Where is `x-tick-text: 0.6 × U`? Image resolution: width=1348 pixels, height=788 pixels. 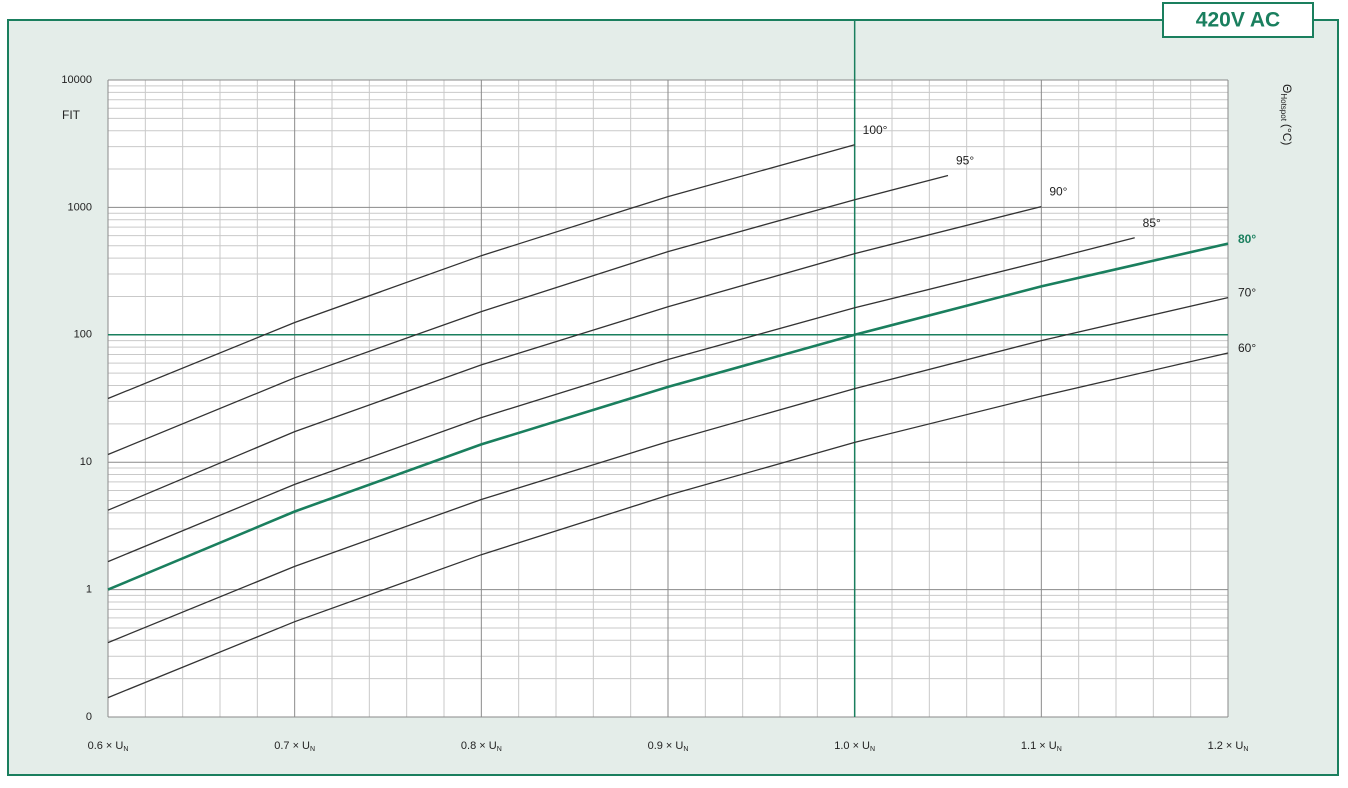 x-tick-text: 0.6 × U is located at coordinates (106, 746).